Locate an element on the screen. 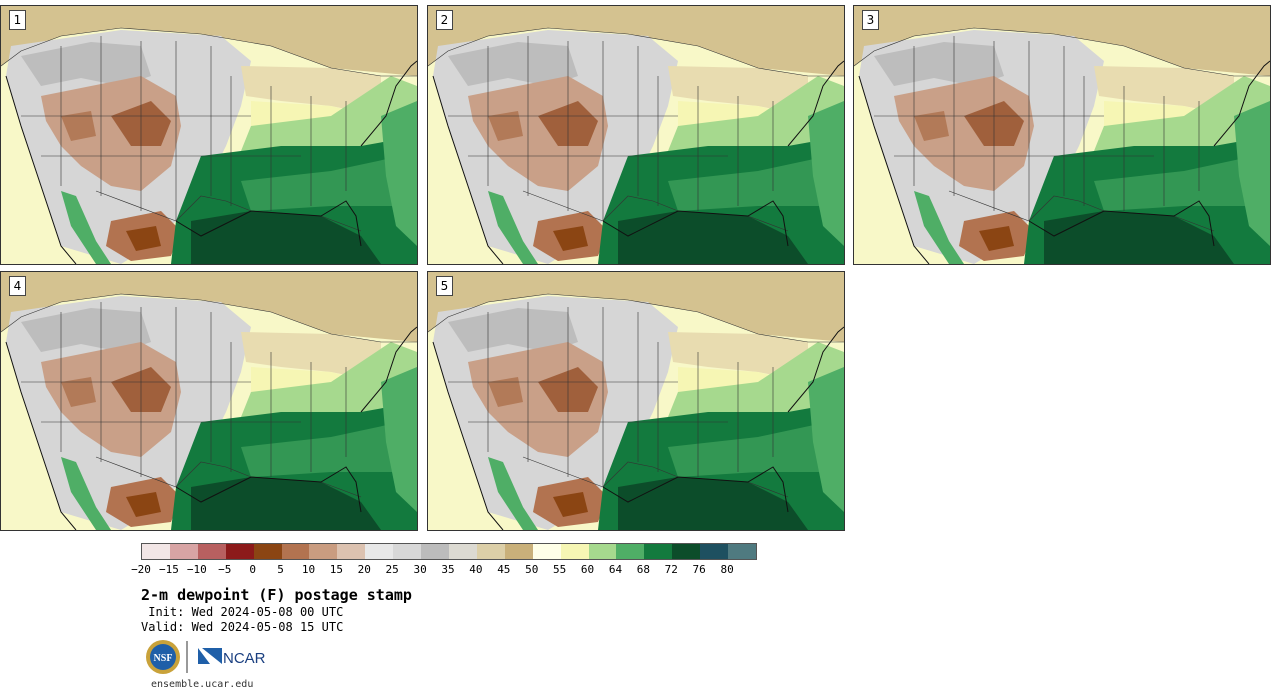 The width and height of the screenshot is (1280, 696). colorbar-tick-label: 64 is located at coordinates (615, 569).